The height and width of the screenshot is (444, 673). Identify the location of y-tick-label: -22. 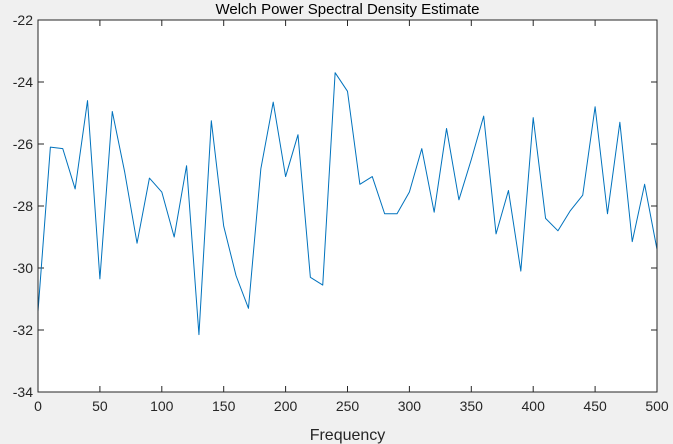
(23, 20).